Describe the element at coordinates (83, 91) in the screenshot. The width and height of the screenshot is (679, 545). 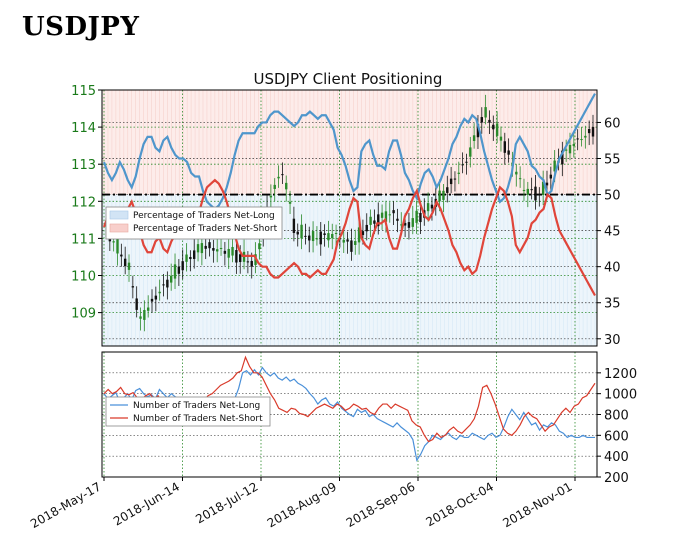
I see `left-tick-label: 115` at that location.